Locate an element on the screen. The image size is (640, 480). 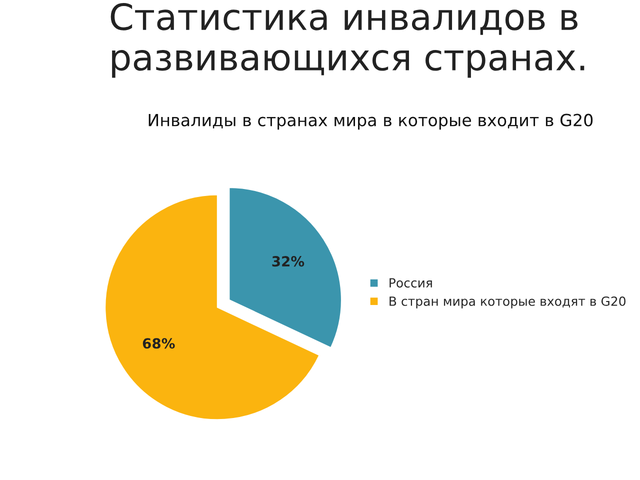
data-label: 68% is located at coordinates (158, 343).